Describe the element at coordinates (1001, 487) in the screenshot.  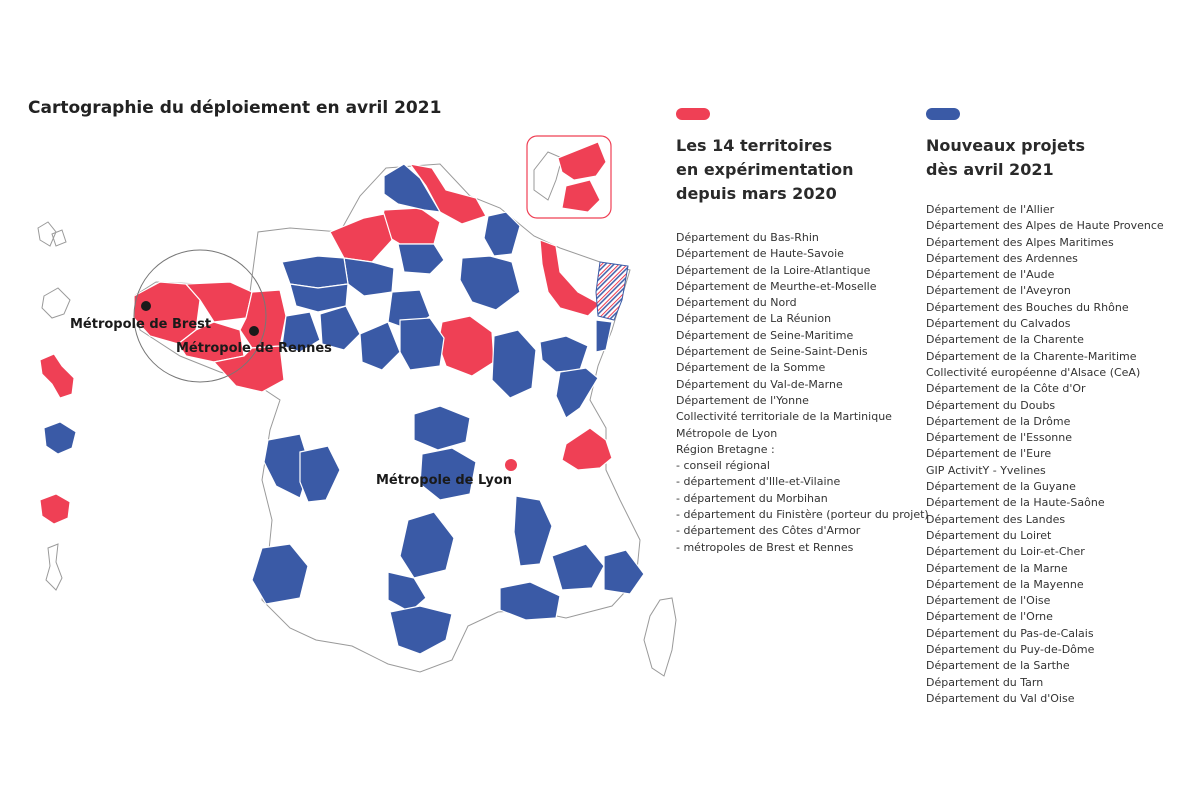
I see `legend-item: Département de la Guyane` at that location.